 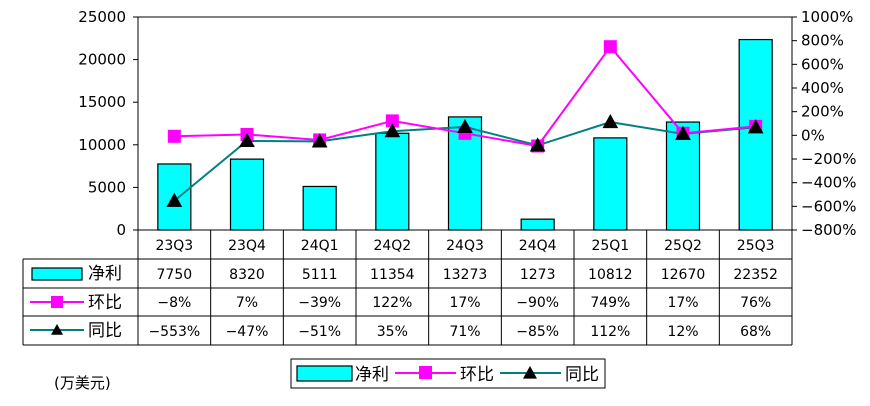 I want to click on table-cell-value: 68%, so click(x=755, y=332).